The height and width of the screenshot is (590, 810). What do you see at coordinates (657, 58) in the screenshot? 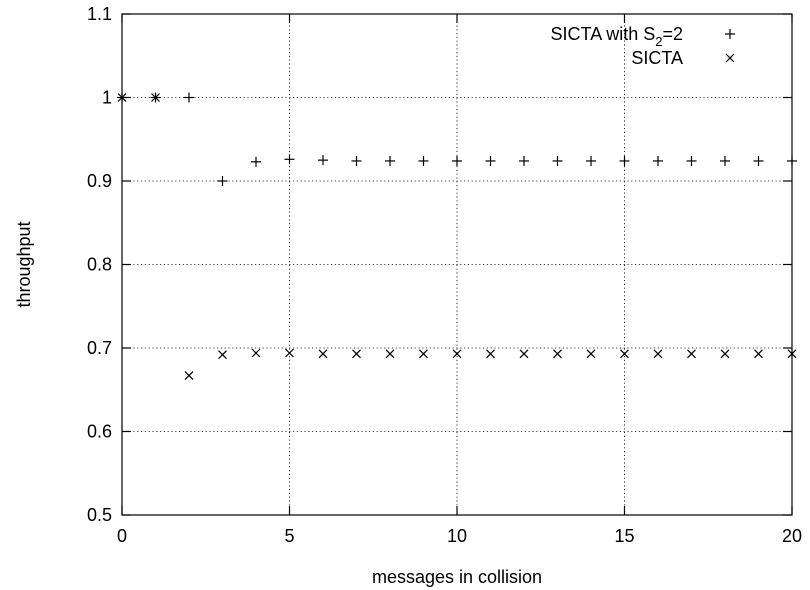
I see `legend-label: SICTA` at bounding box center [657, 58].